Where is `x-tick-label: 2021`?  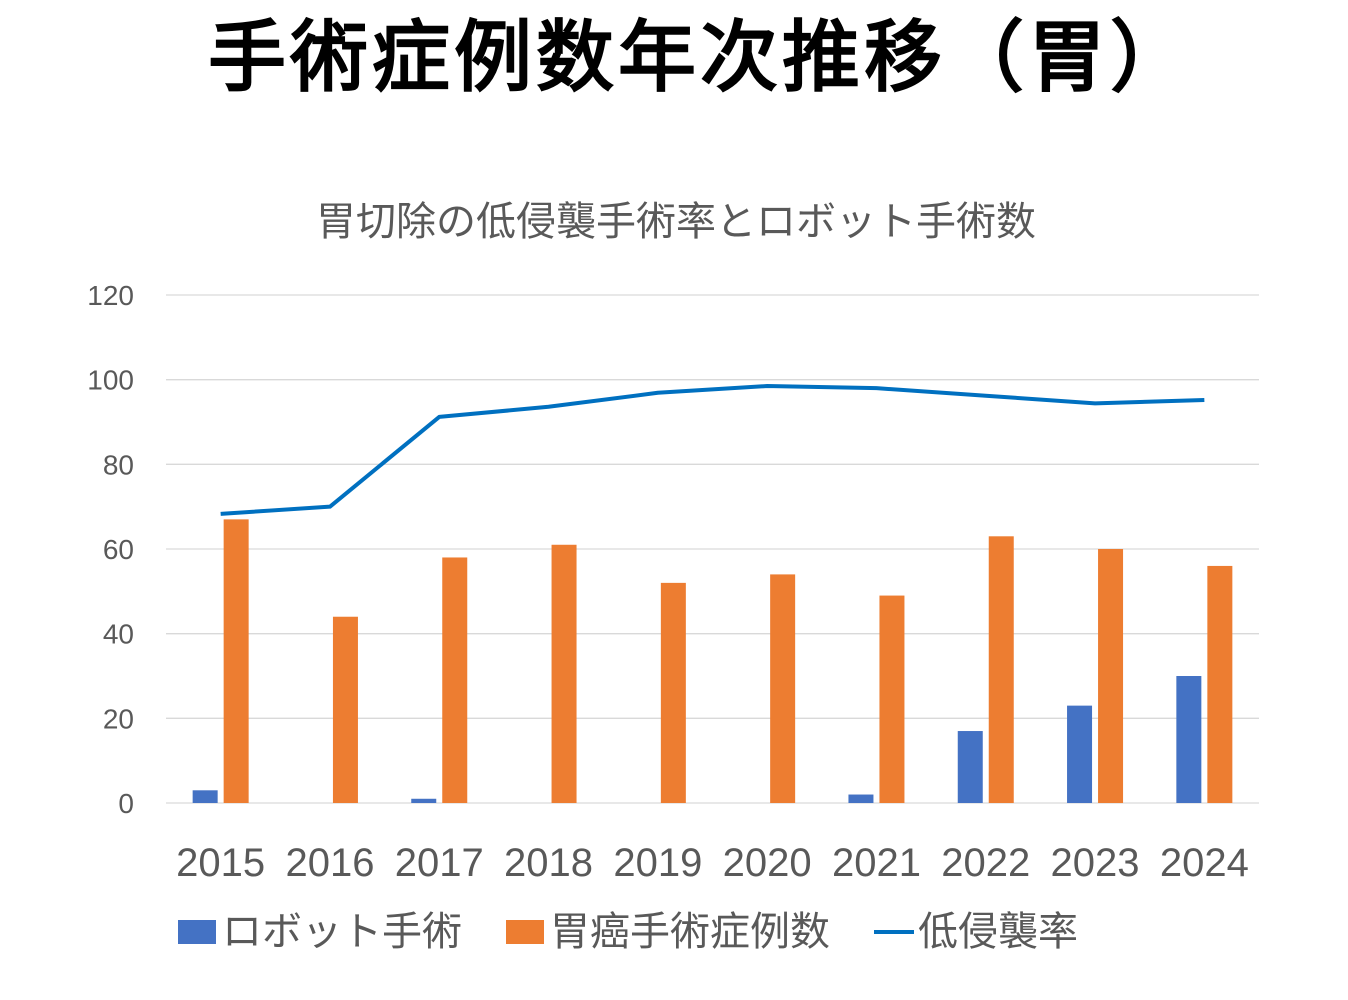 x-tick-label: 2021 is located at coordinates (876, 863).